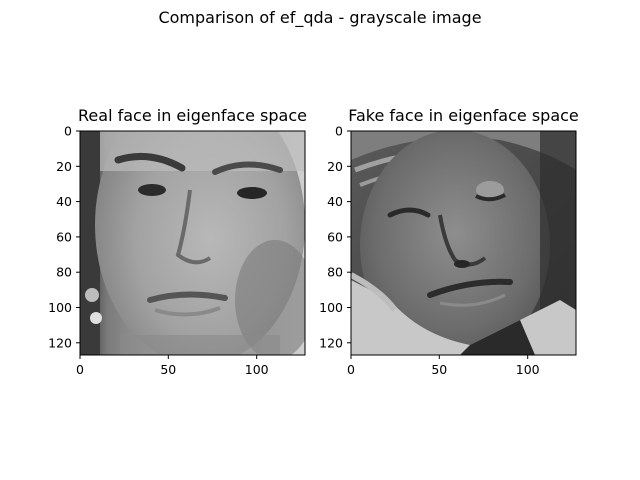  Describe the element at coordinates (335, 201) in the screenshot. I see `fake-y-tick: 40` at that location.